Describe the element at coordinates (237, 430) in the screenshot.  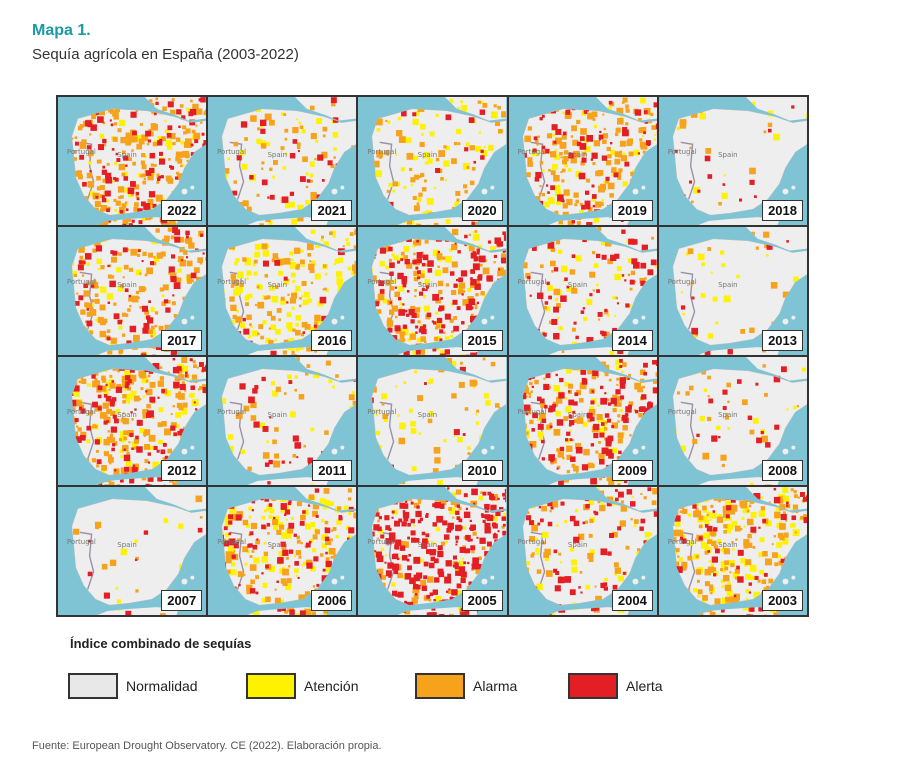
I see `portugal-border` at that location.